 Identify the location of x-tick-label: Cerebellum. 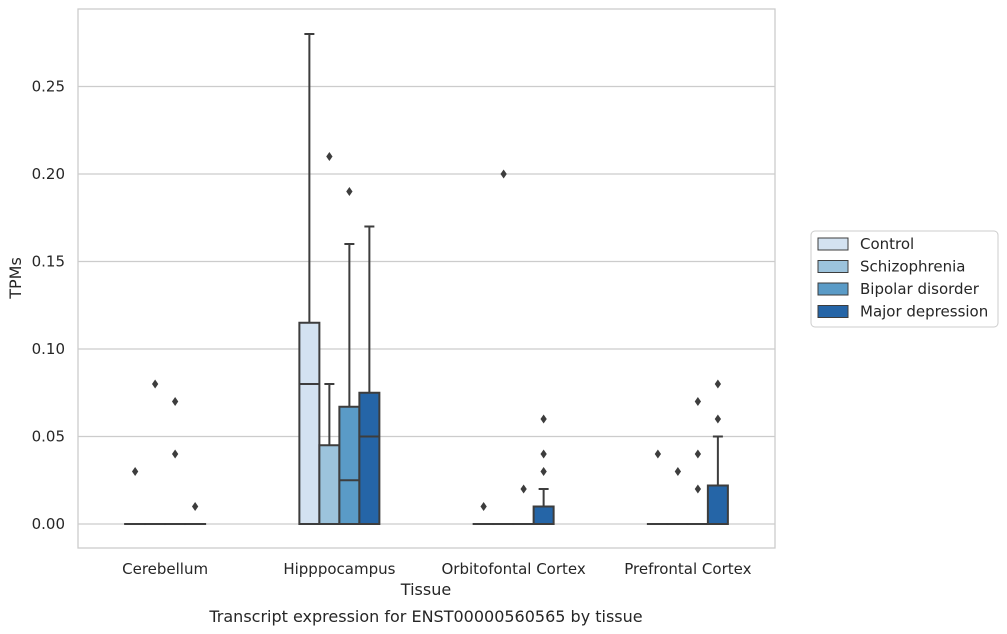
(165, 569).